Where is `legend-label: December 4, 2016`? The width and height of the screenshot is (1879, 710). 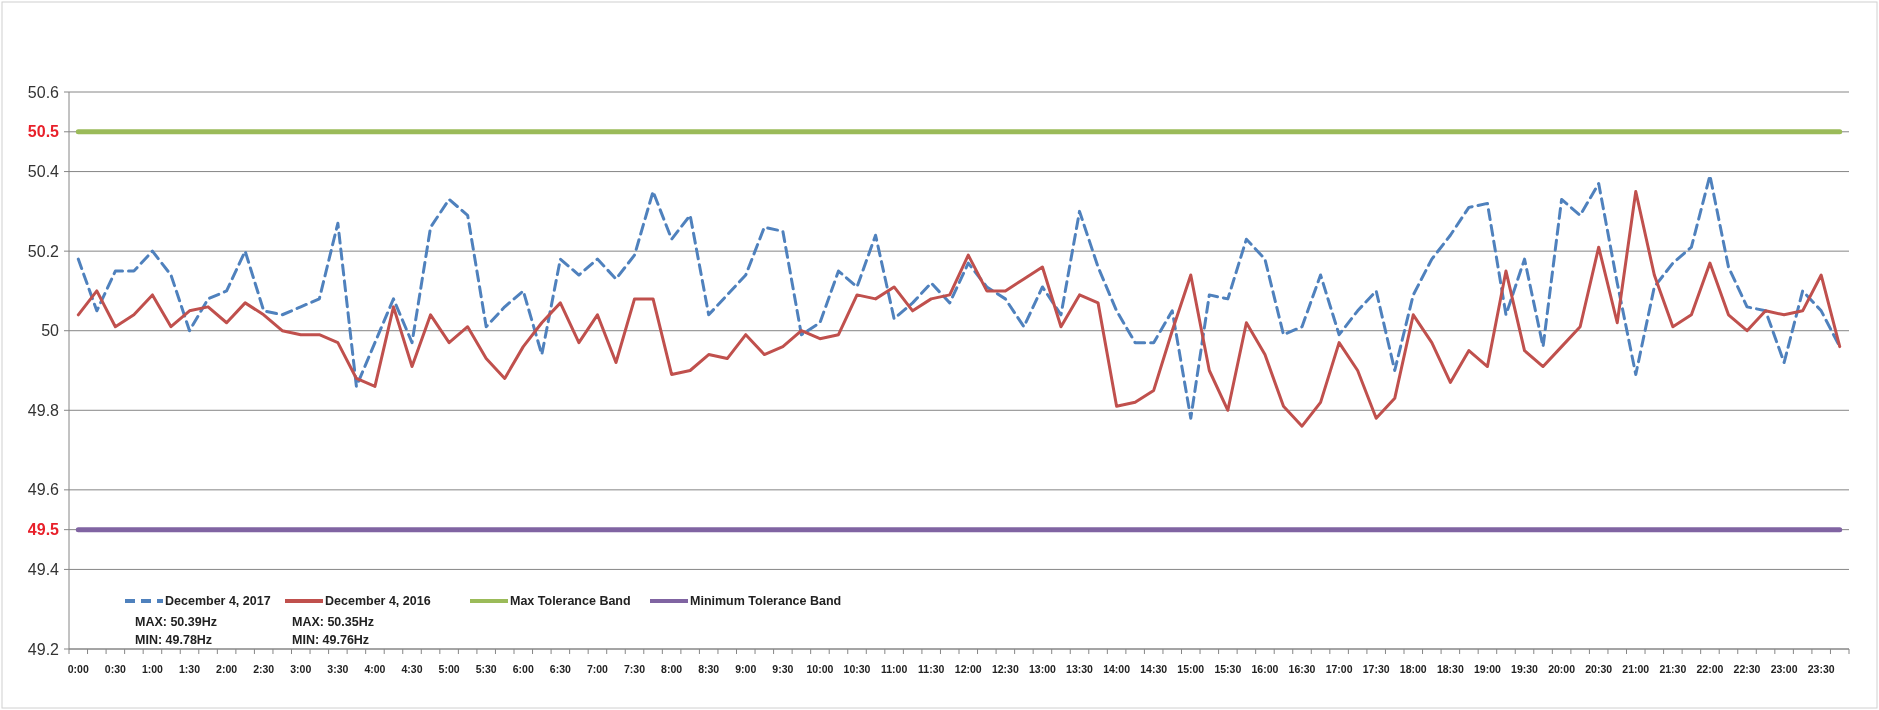
legend-label: December 4, 2016 is located at coordinates (378, 601).